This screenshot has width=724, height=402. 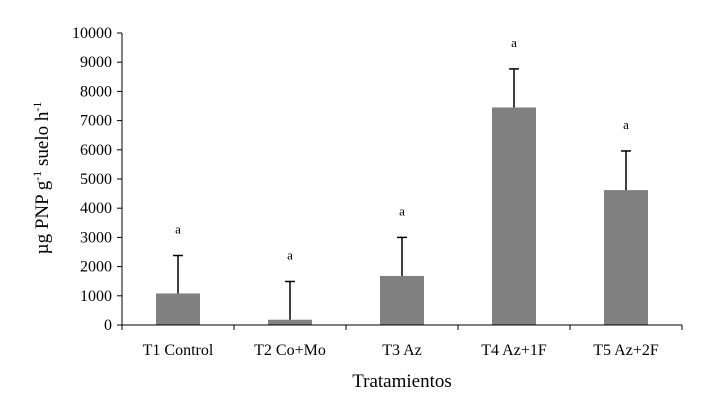 What do you see at coordinates (178, 350) in the screenshot?
I see `x-category-label: T1 Control` at bounding box center [178, 350].